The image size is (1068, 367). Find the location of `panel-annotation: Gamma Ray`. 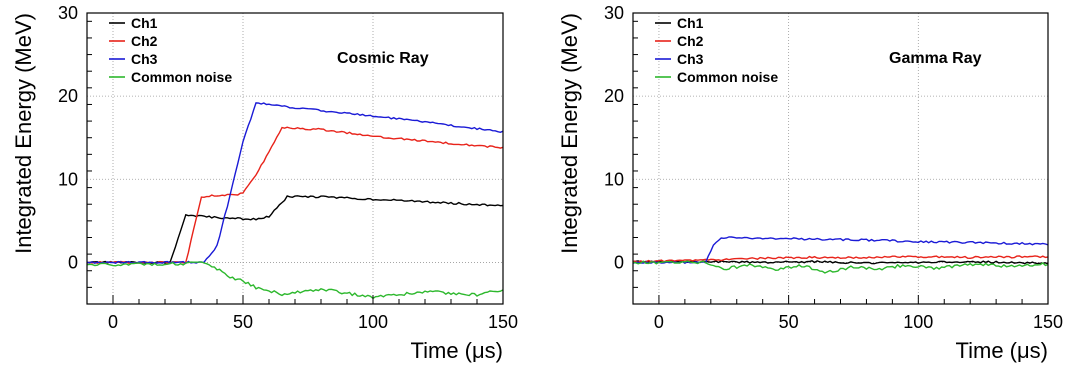

panel-annotation: Gamma Ray is located at coordinates (935, 58).